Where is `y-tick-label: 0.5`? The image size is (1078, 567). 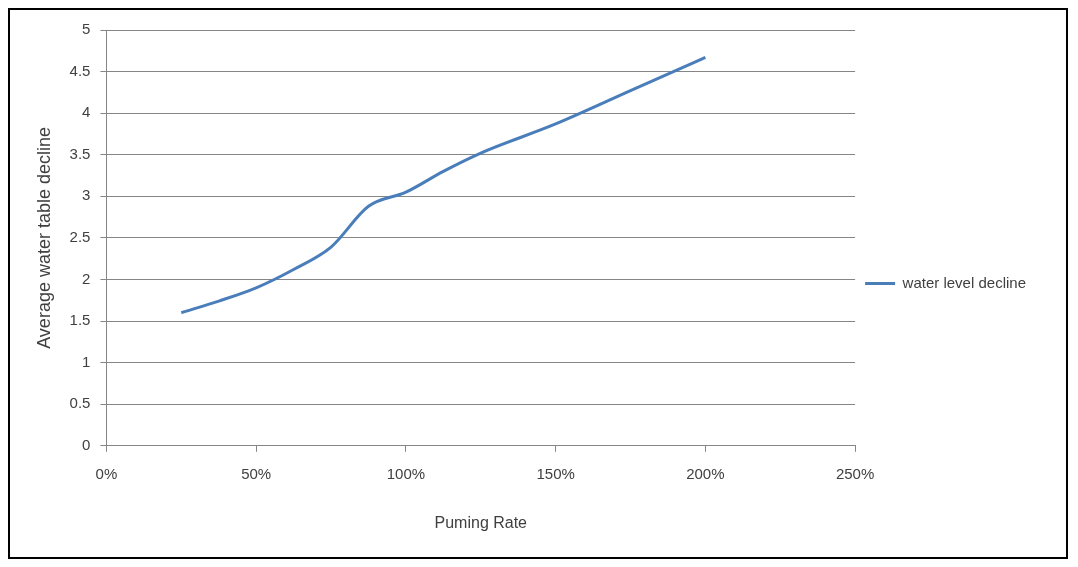
y-tick-label: 0.5 is located at coordinates (80, 403).